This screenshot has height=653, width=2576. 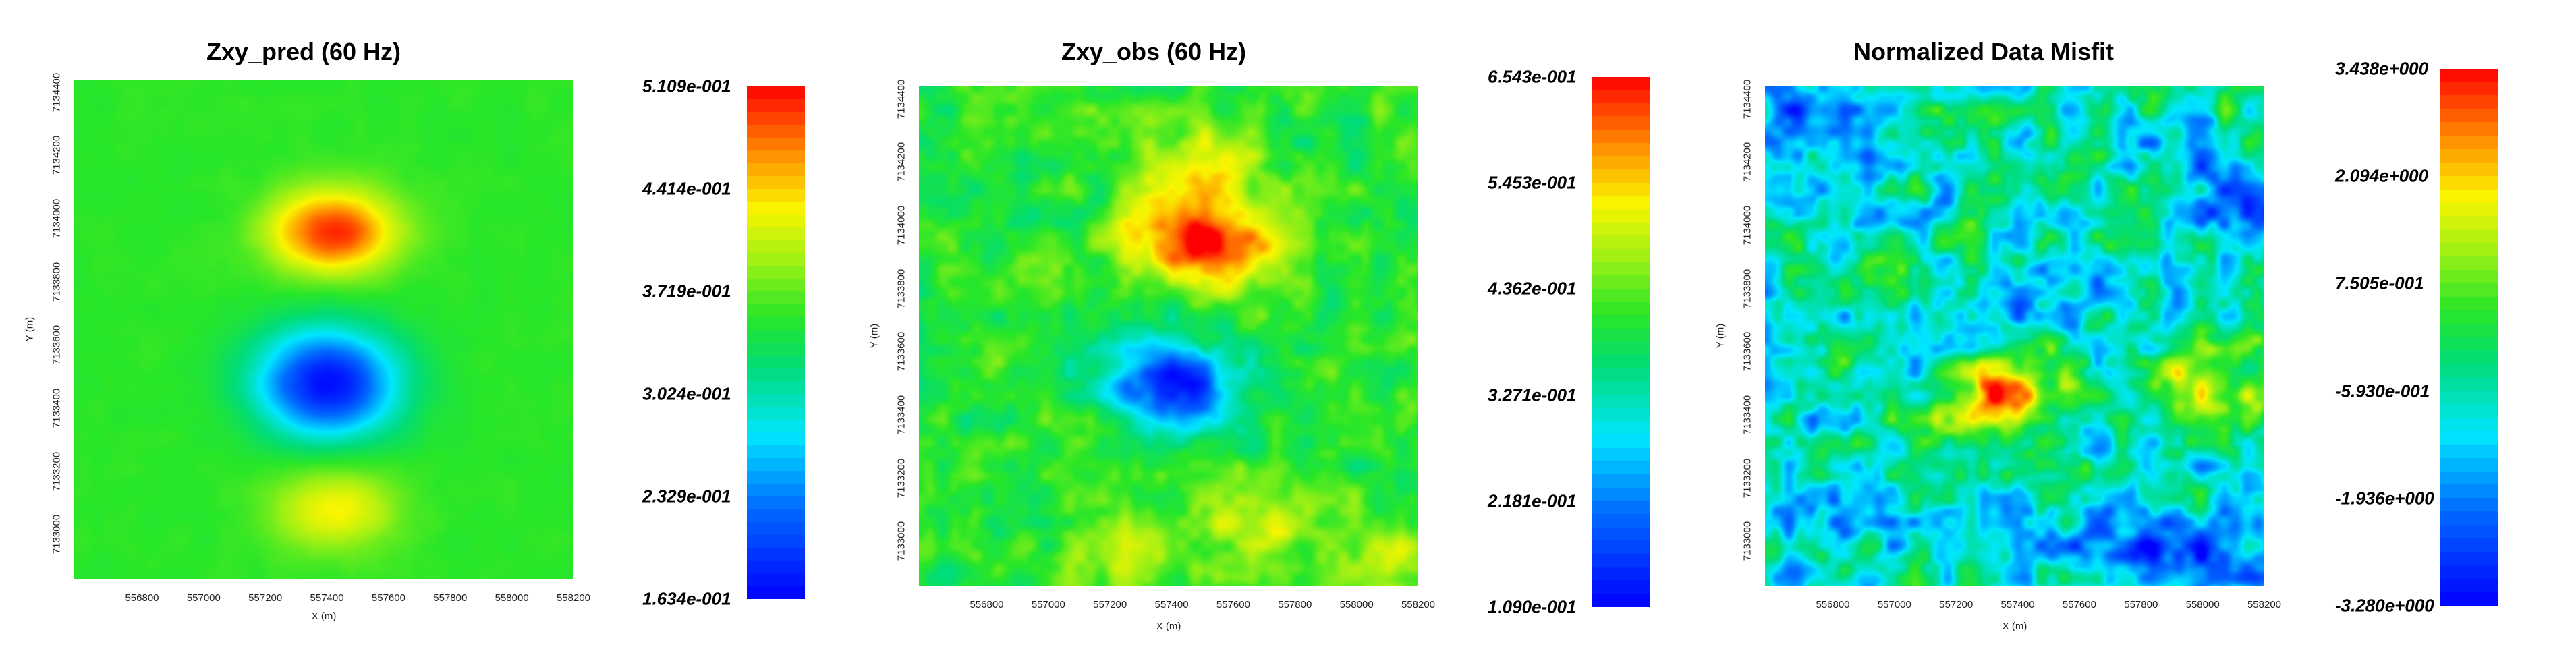 What do you see at coordinates (1532, 500) in the screenshot?
I see `colorbar-tick-label: 2.181e-001` at bounding box center [1532, 500].